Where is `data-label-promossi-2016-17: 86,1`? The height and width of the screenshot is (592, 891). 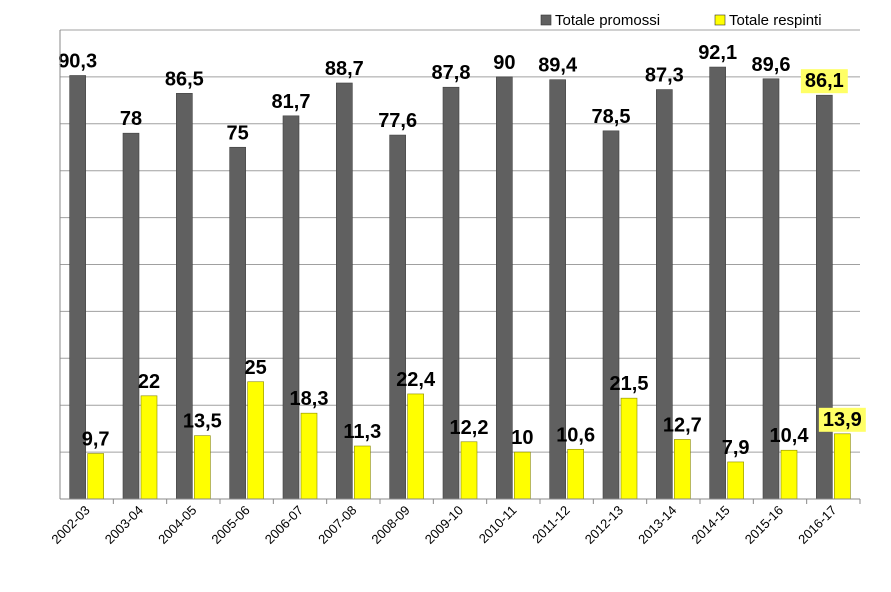
data-label-promossi-2016-17: 86,1 is located at coordinates (824, 81).